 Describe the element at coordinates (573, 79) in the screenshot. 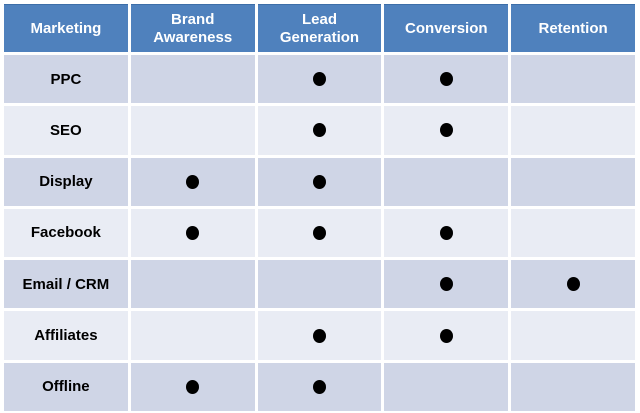

I see `matrix-cell-ppc-retention` at that location.